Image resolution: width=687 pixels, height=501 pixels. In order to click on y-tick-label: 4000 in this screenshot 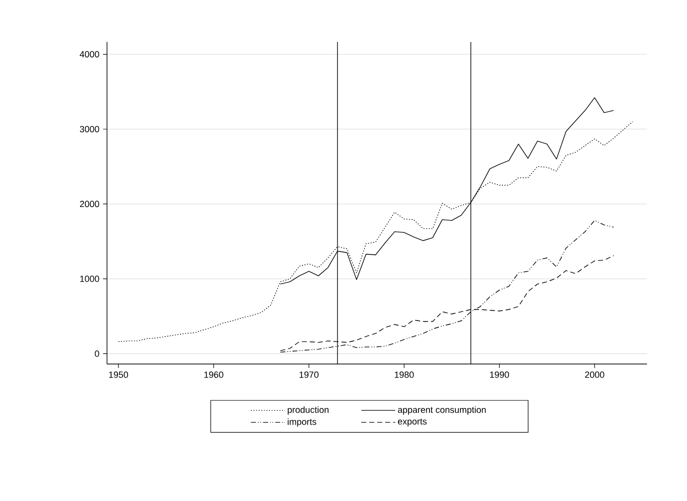, I will do `click(90, 54)`.